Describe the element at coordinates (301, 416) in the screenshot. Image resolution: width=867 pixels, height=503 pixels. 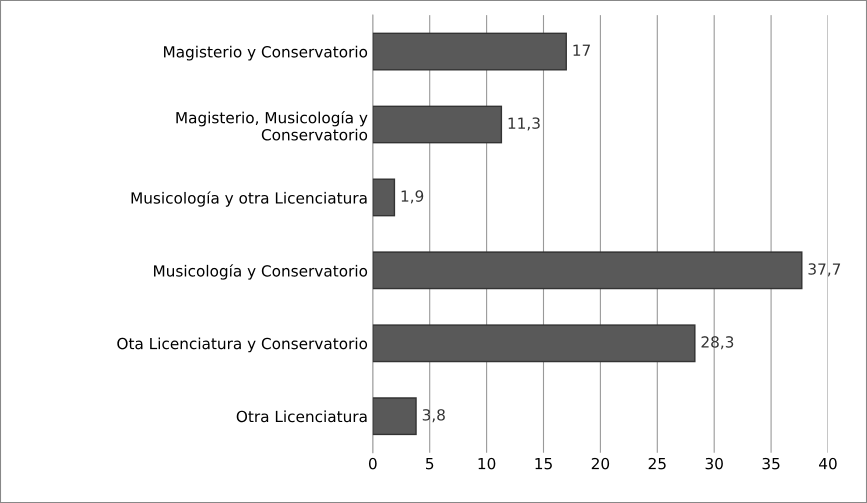
I see `y-tick-label: Otra Licenciatura` at that location.